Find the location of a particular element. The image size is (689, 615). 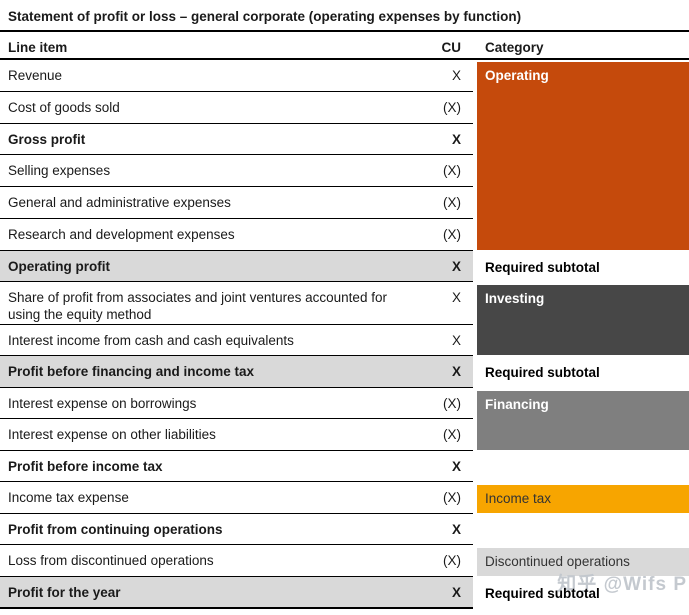

category-block-investing: Investing is located at coordinates (583, 320).